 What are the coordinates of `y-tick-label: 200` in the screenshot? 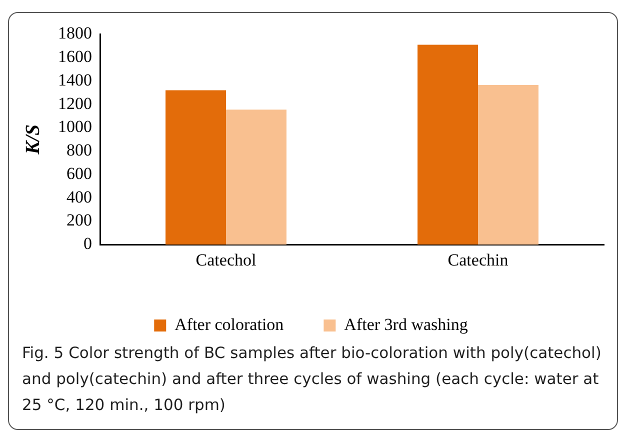 It's located at (79, 220).